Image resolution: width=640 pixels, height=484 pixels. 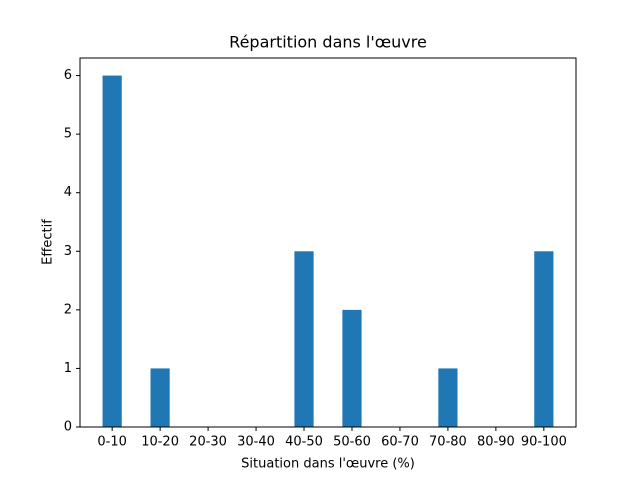 I want to click on y-tick-label: 5, so click(x=68, y=134).